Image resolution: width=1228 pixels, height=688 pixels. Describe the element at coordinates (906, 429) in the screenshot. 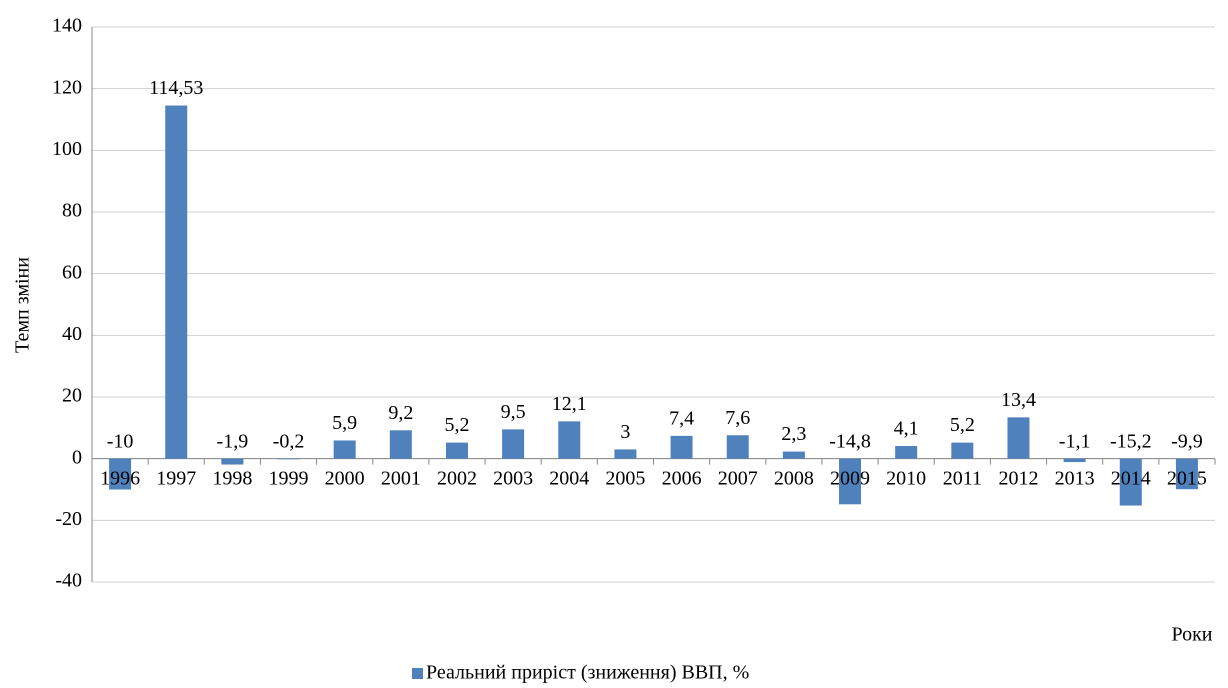

I see `data-label: 4,1` at that location.